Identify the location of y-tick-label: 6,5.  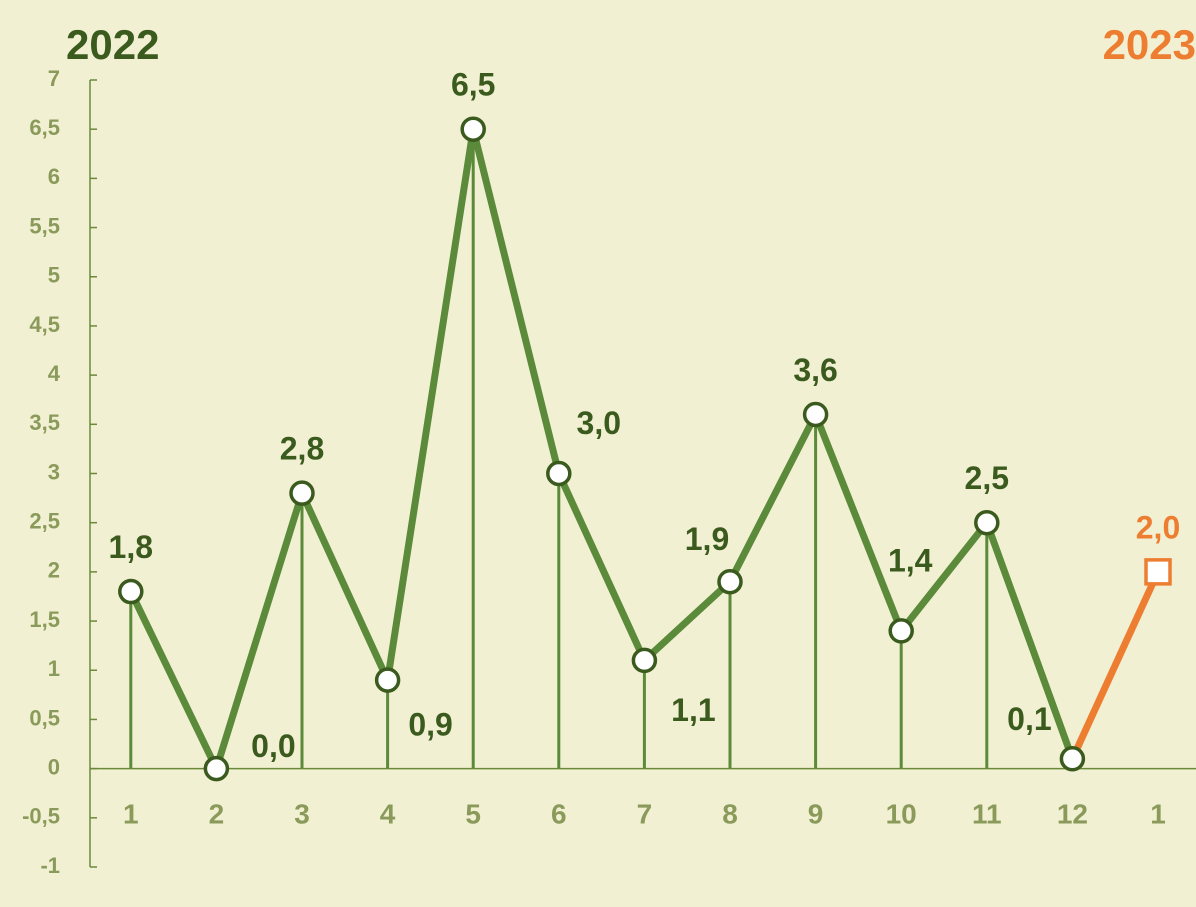
(44, 127).